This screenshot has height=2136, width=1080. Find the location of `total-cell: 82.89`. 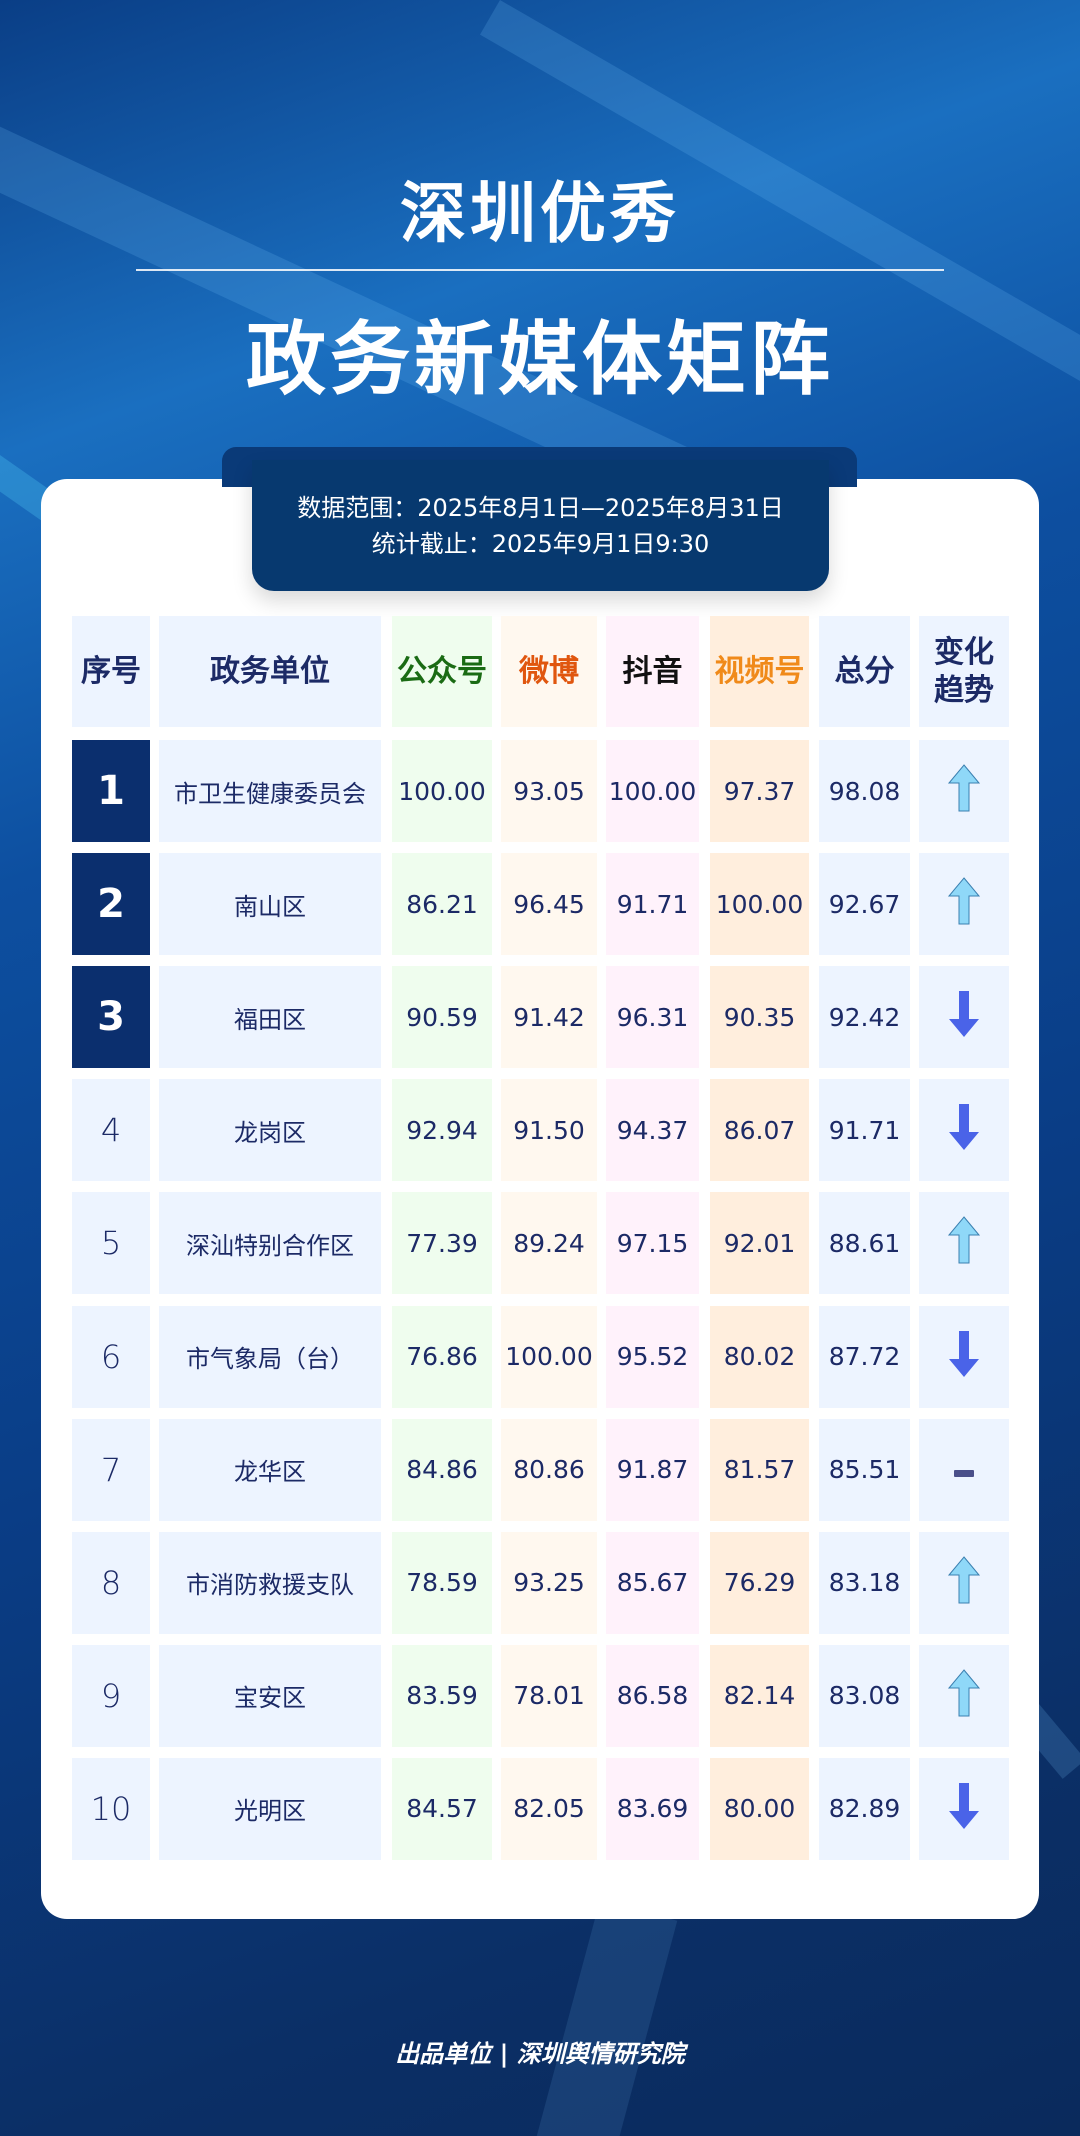

total-cell: 82.89 is located at coordinates (864, 1808).